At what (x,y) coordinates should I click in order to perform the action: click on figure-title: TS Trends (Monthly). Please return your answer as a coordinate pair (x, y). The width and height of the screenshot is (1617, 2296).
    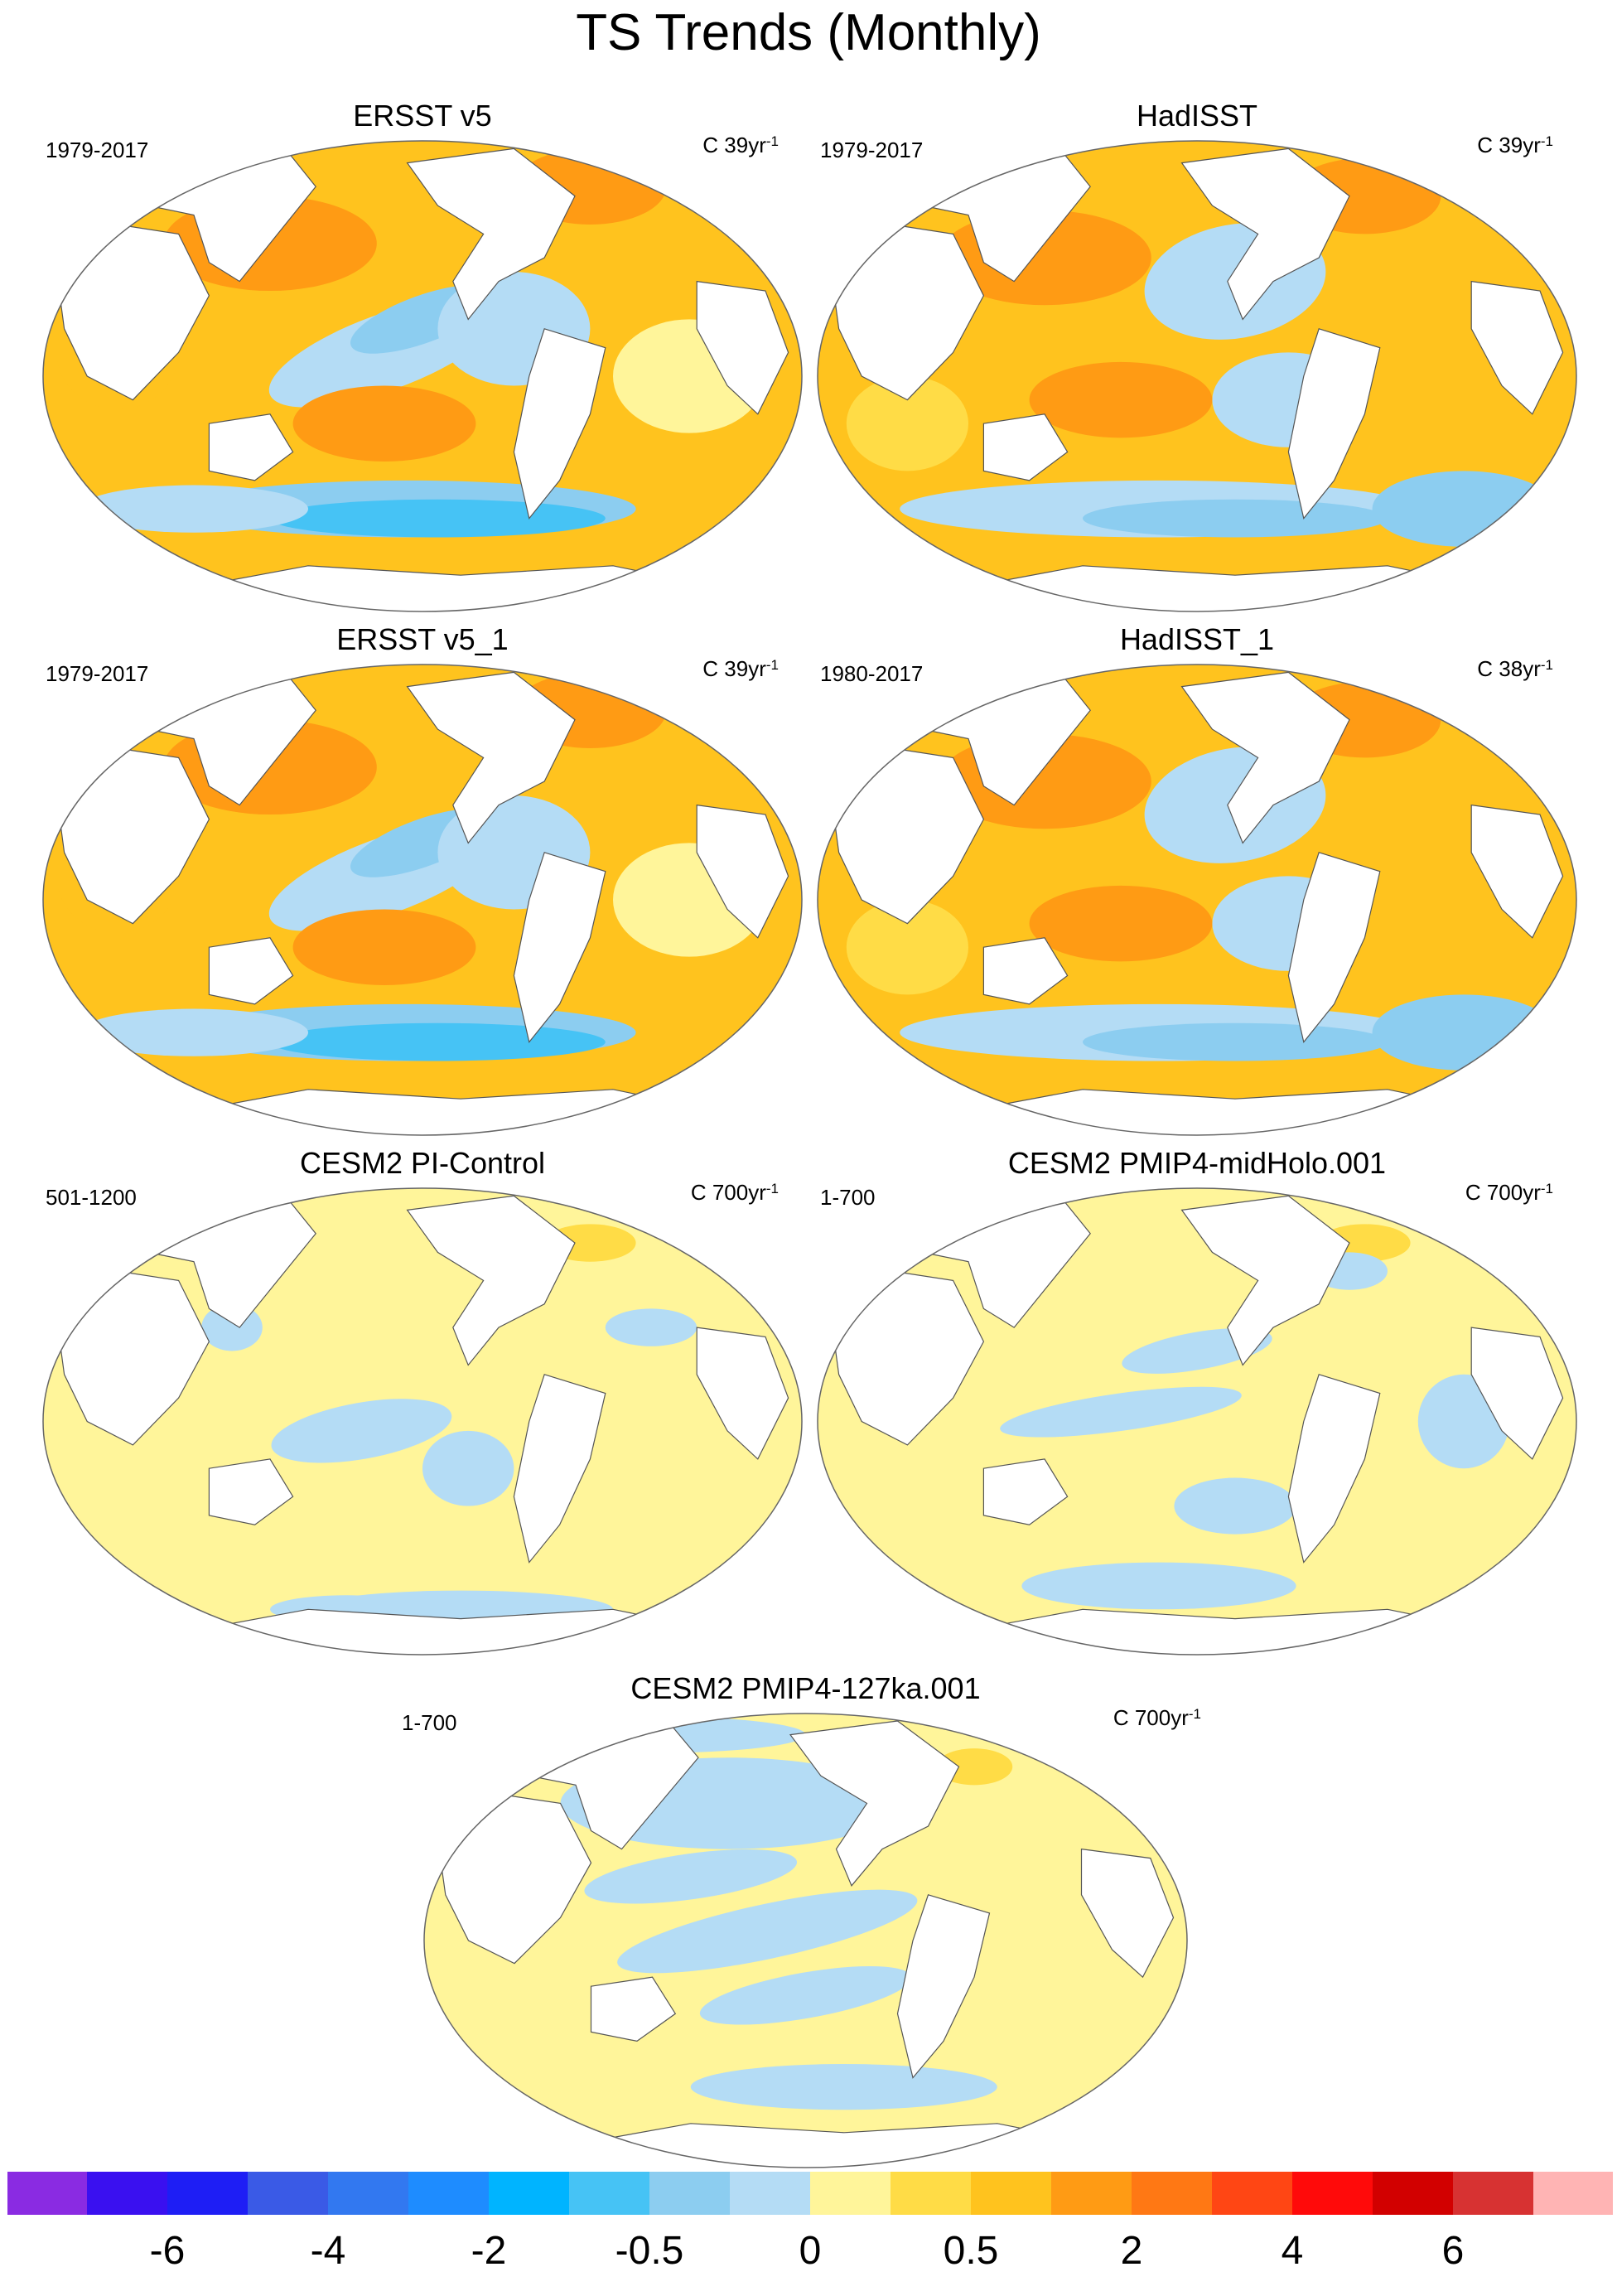
    Looking at the image, I should click on (808, 32).